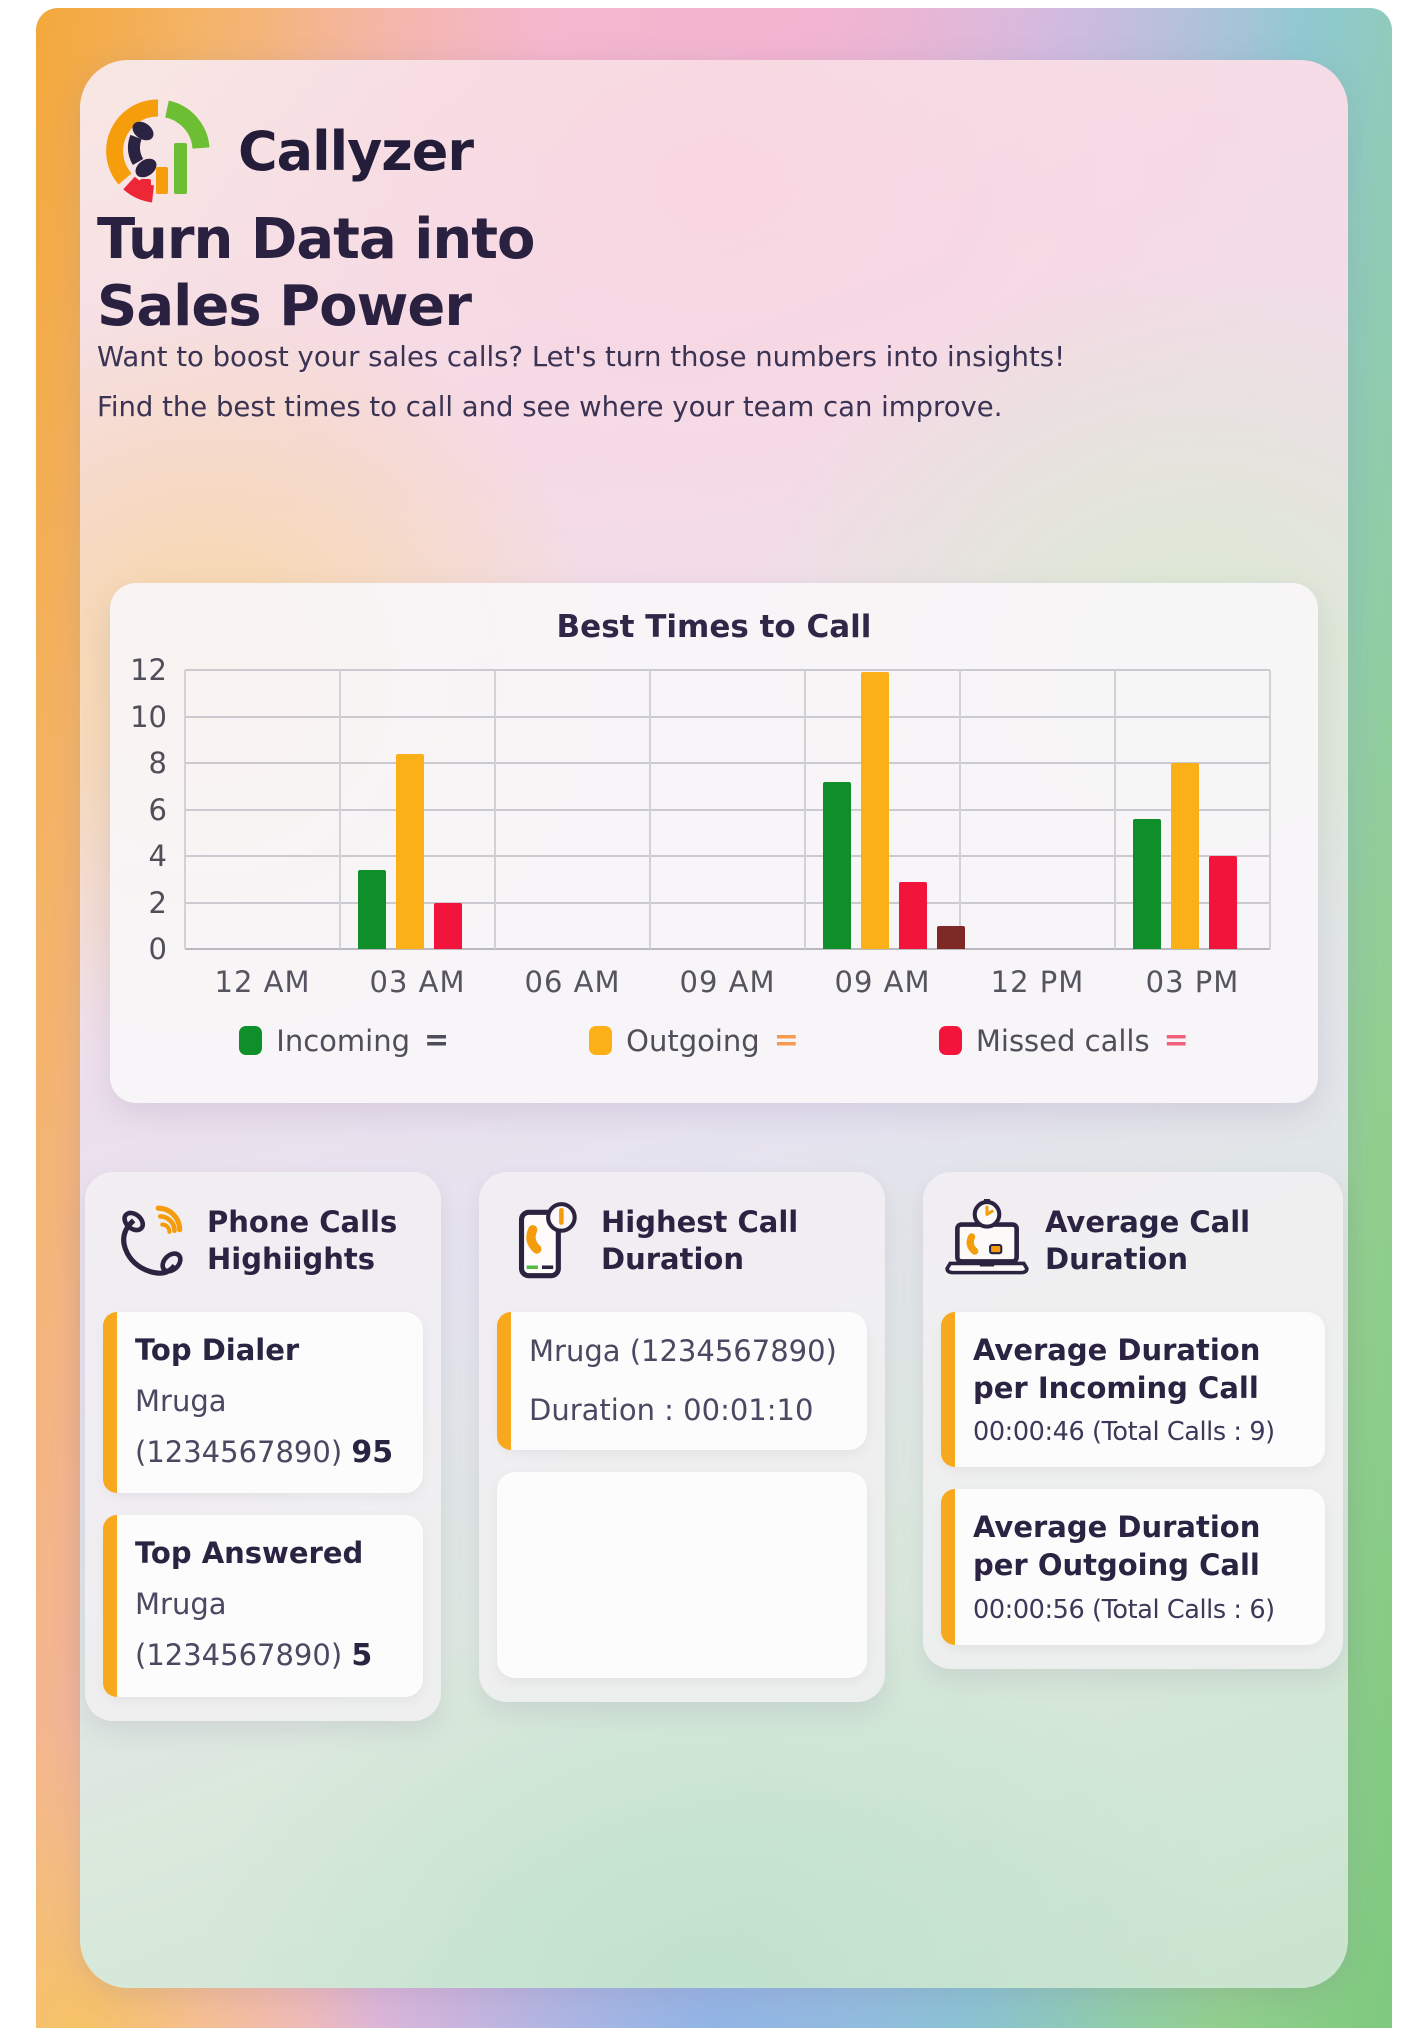 The image size is (1428, 2028). What do you see at coordinates (950, 1040) in the screenshot?
I see `missed-calls-swatch` at bounding box center [950, 1040].